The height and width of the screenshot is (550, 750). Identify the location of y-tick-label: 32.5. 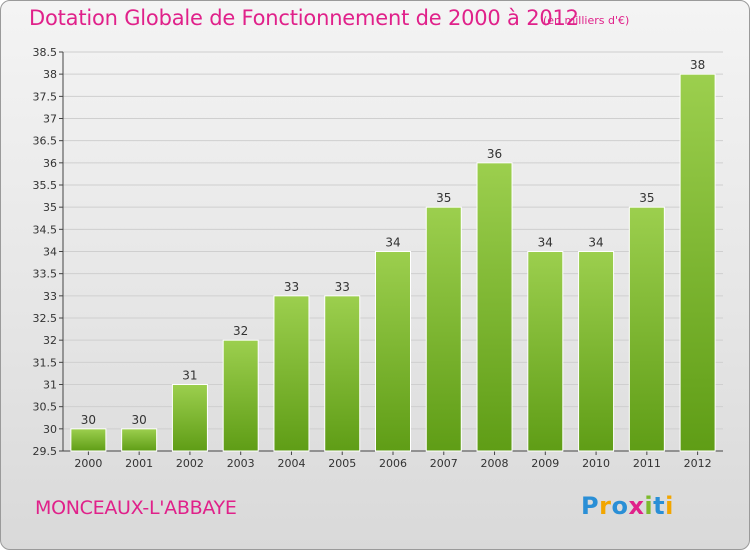
(45, 318).